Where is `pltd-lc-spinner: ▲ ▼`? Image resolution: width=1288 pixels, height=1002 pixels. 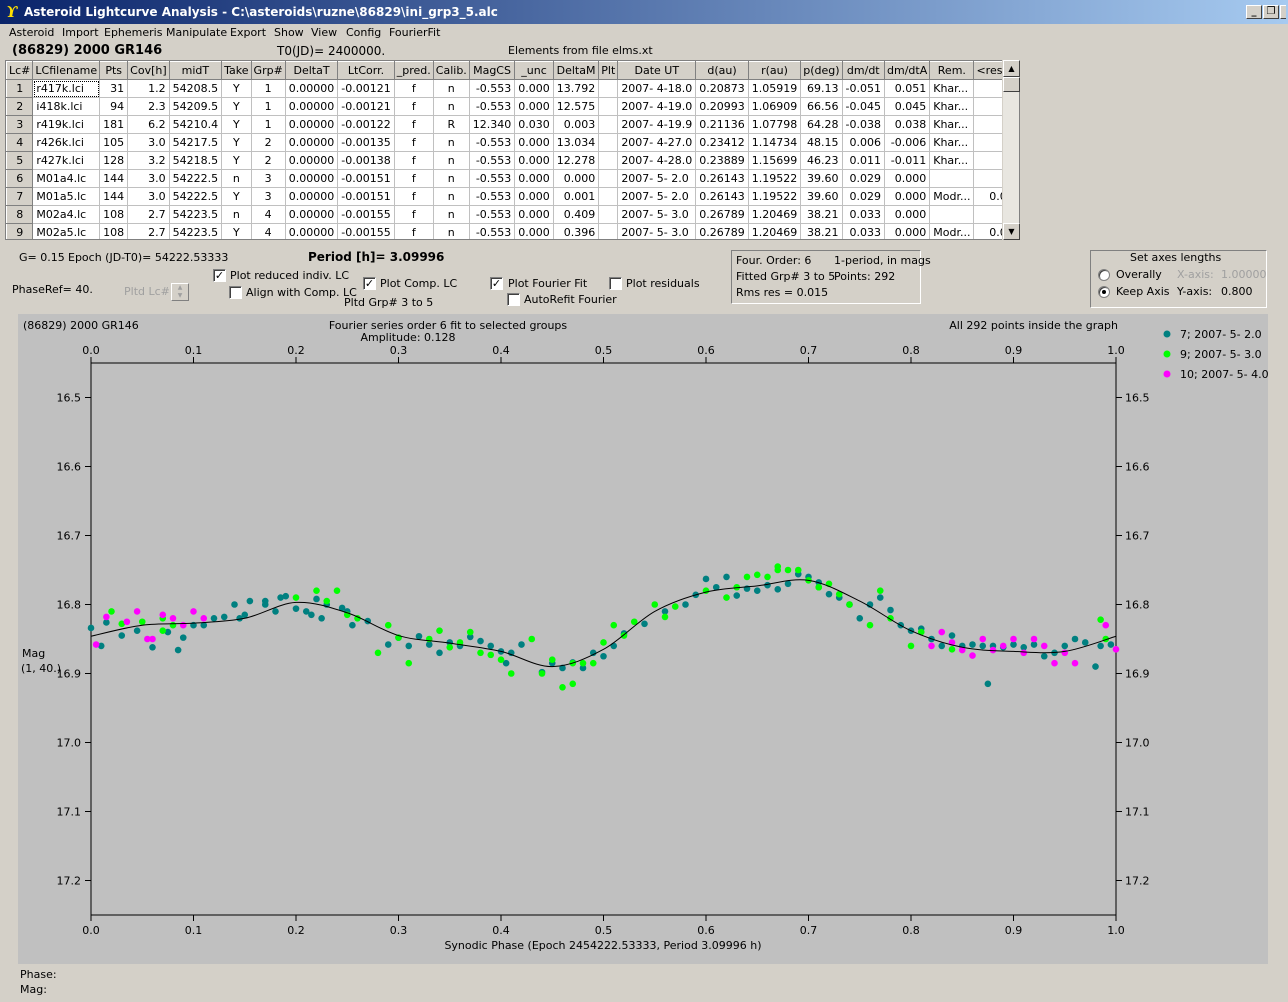
pltd-lc-spinner: ▲ ▼ is located at coordinates (180, 292).